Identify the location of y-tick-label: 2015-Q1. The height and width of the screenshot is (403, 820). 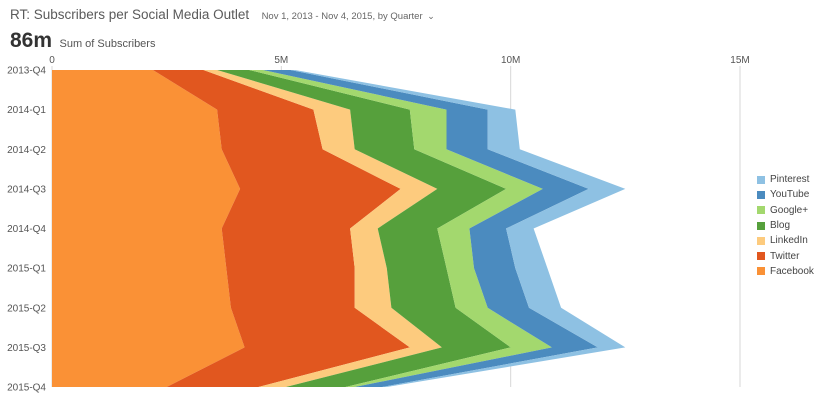
(26, 269).